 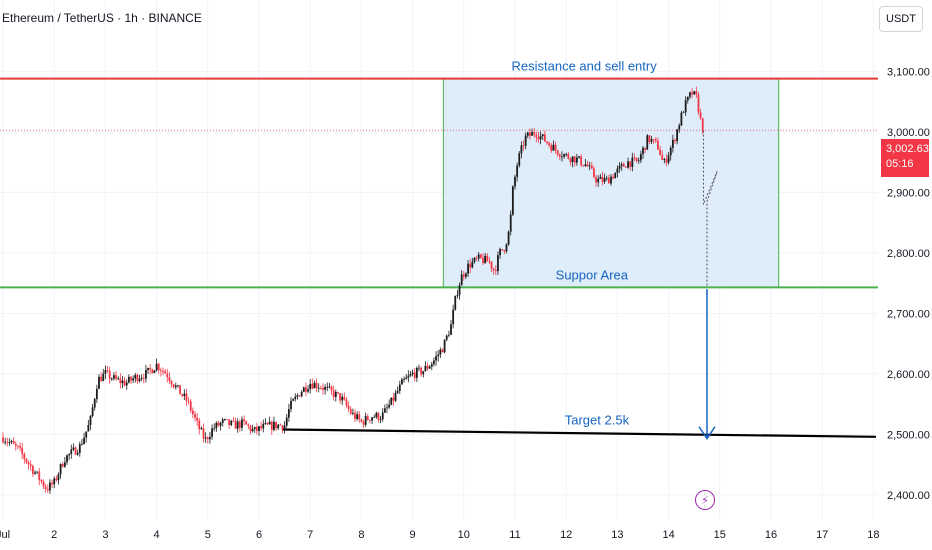 What do you see at coordinates (514, 535) in the screenshot?
I see `time-tick-label: 11` at bounding box center [514, 535].